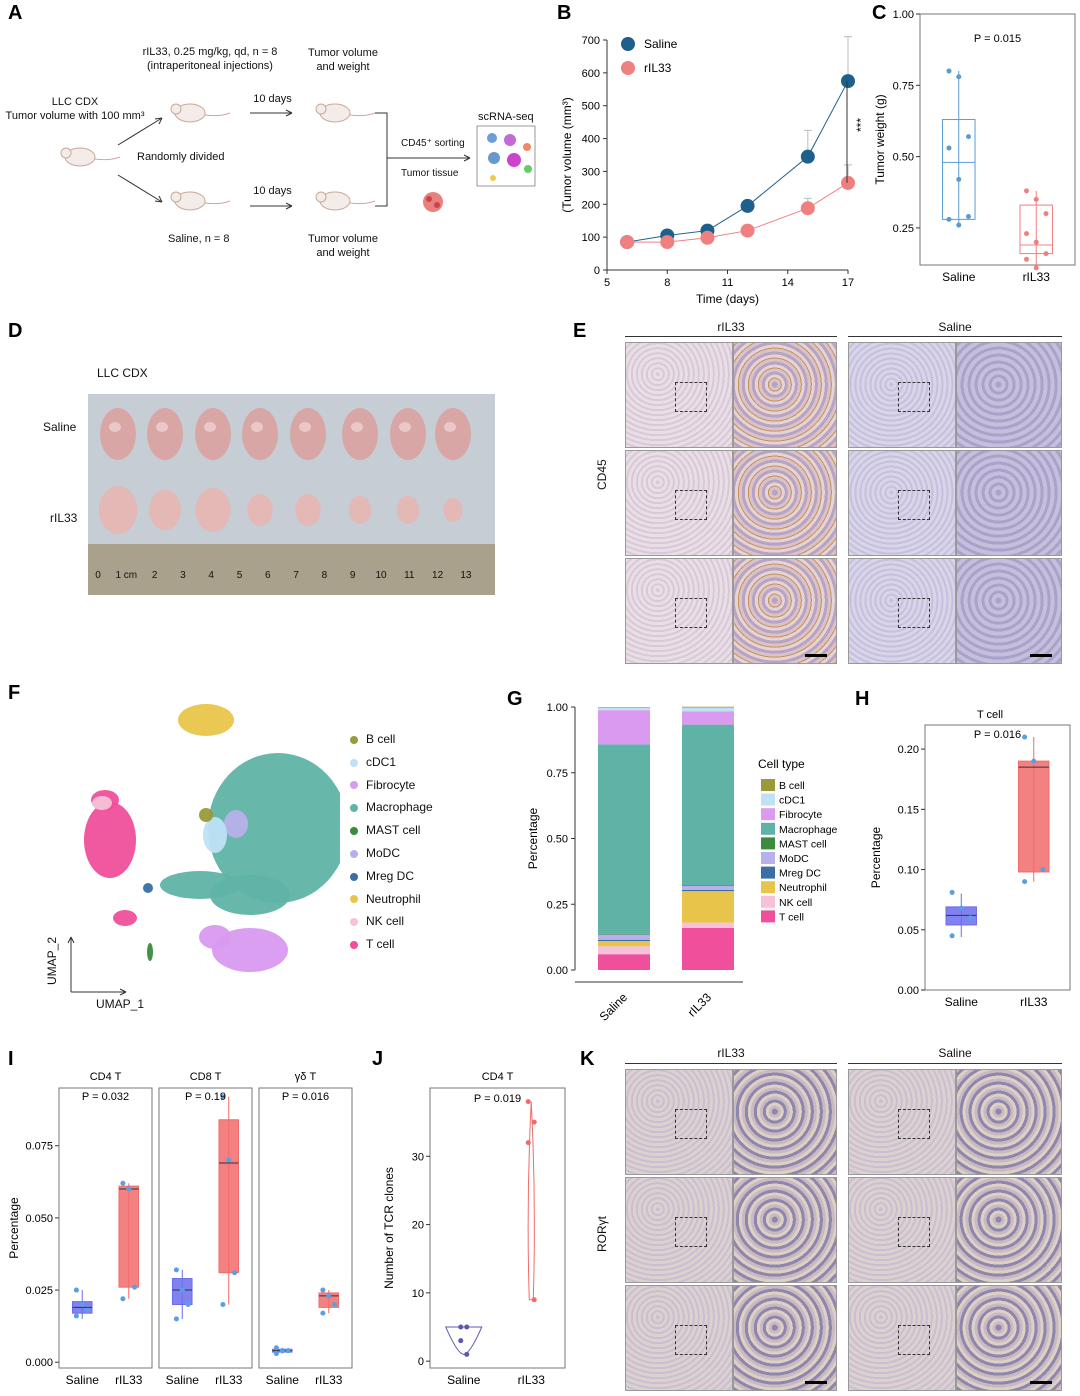 The width and height of the screenshot is (1080, 1396). What do you see at coordinates (498, 1077) in the screenshot?
I see `chart-title: CD4 T` at bounding box center [498, 1077].